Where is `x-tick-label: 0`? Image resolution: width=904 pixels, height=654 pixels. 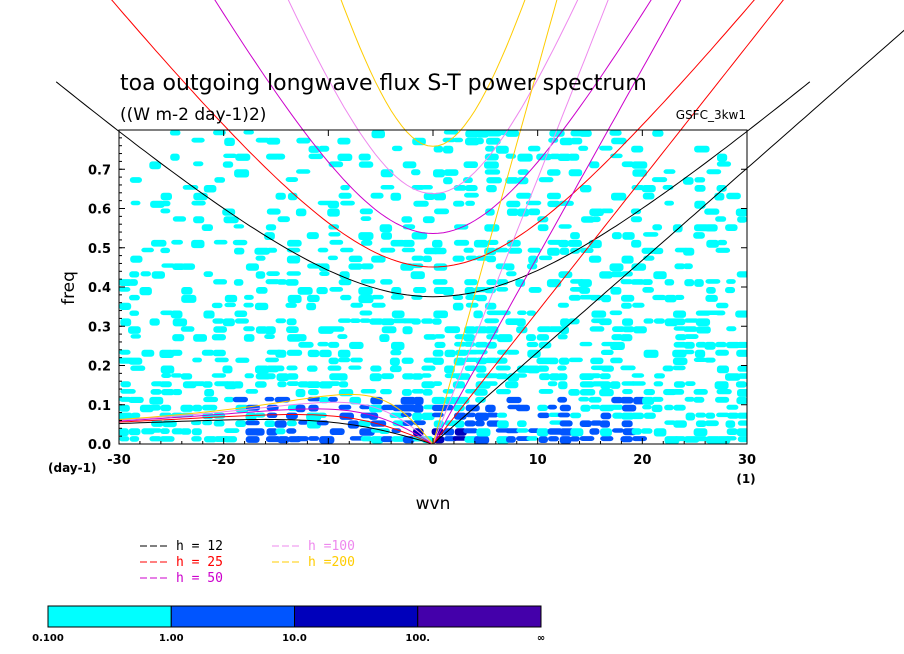
x-tick-label: 0 is located at coordinates (432, 460).